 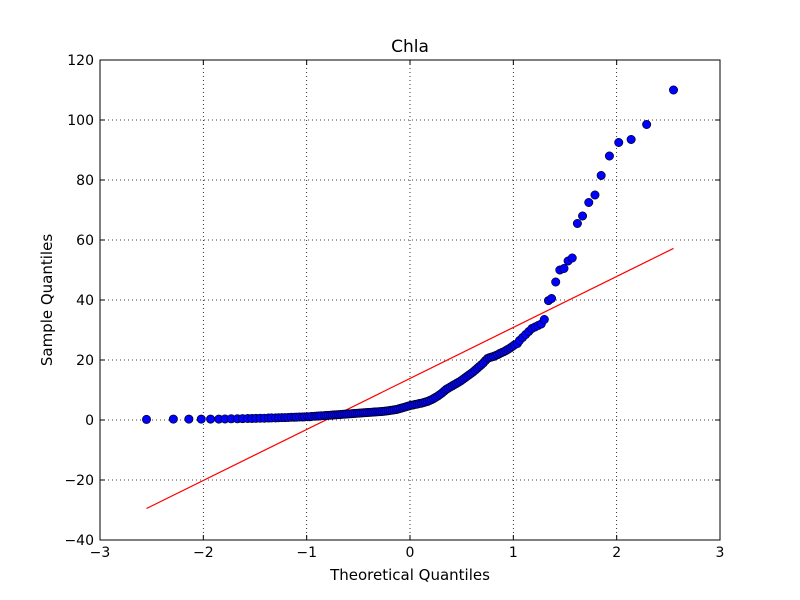 I want to click on y-tick-label: 80, so click(x=85, y=181).